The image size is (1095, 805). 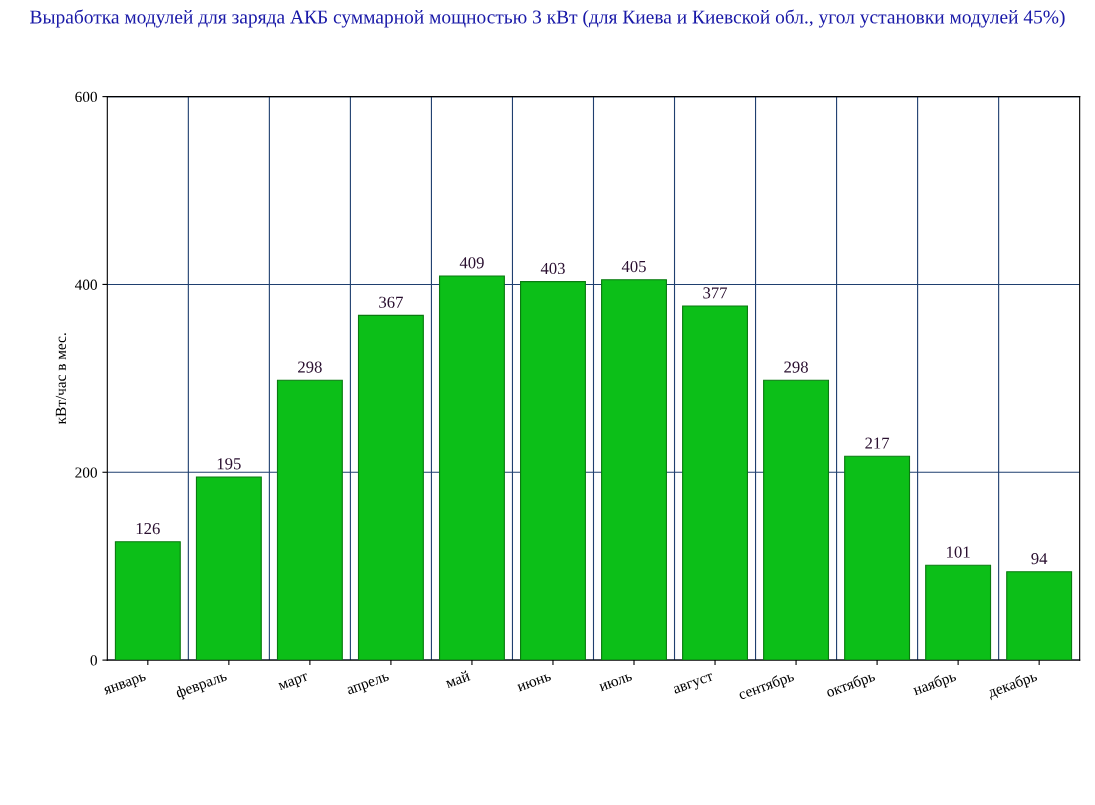 I want to click on x-tick-label: июль, so click(x=615, y=682).